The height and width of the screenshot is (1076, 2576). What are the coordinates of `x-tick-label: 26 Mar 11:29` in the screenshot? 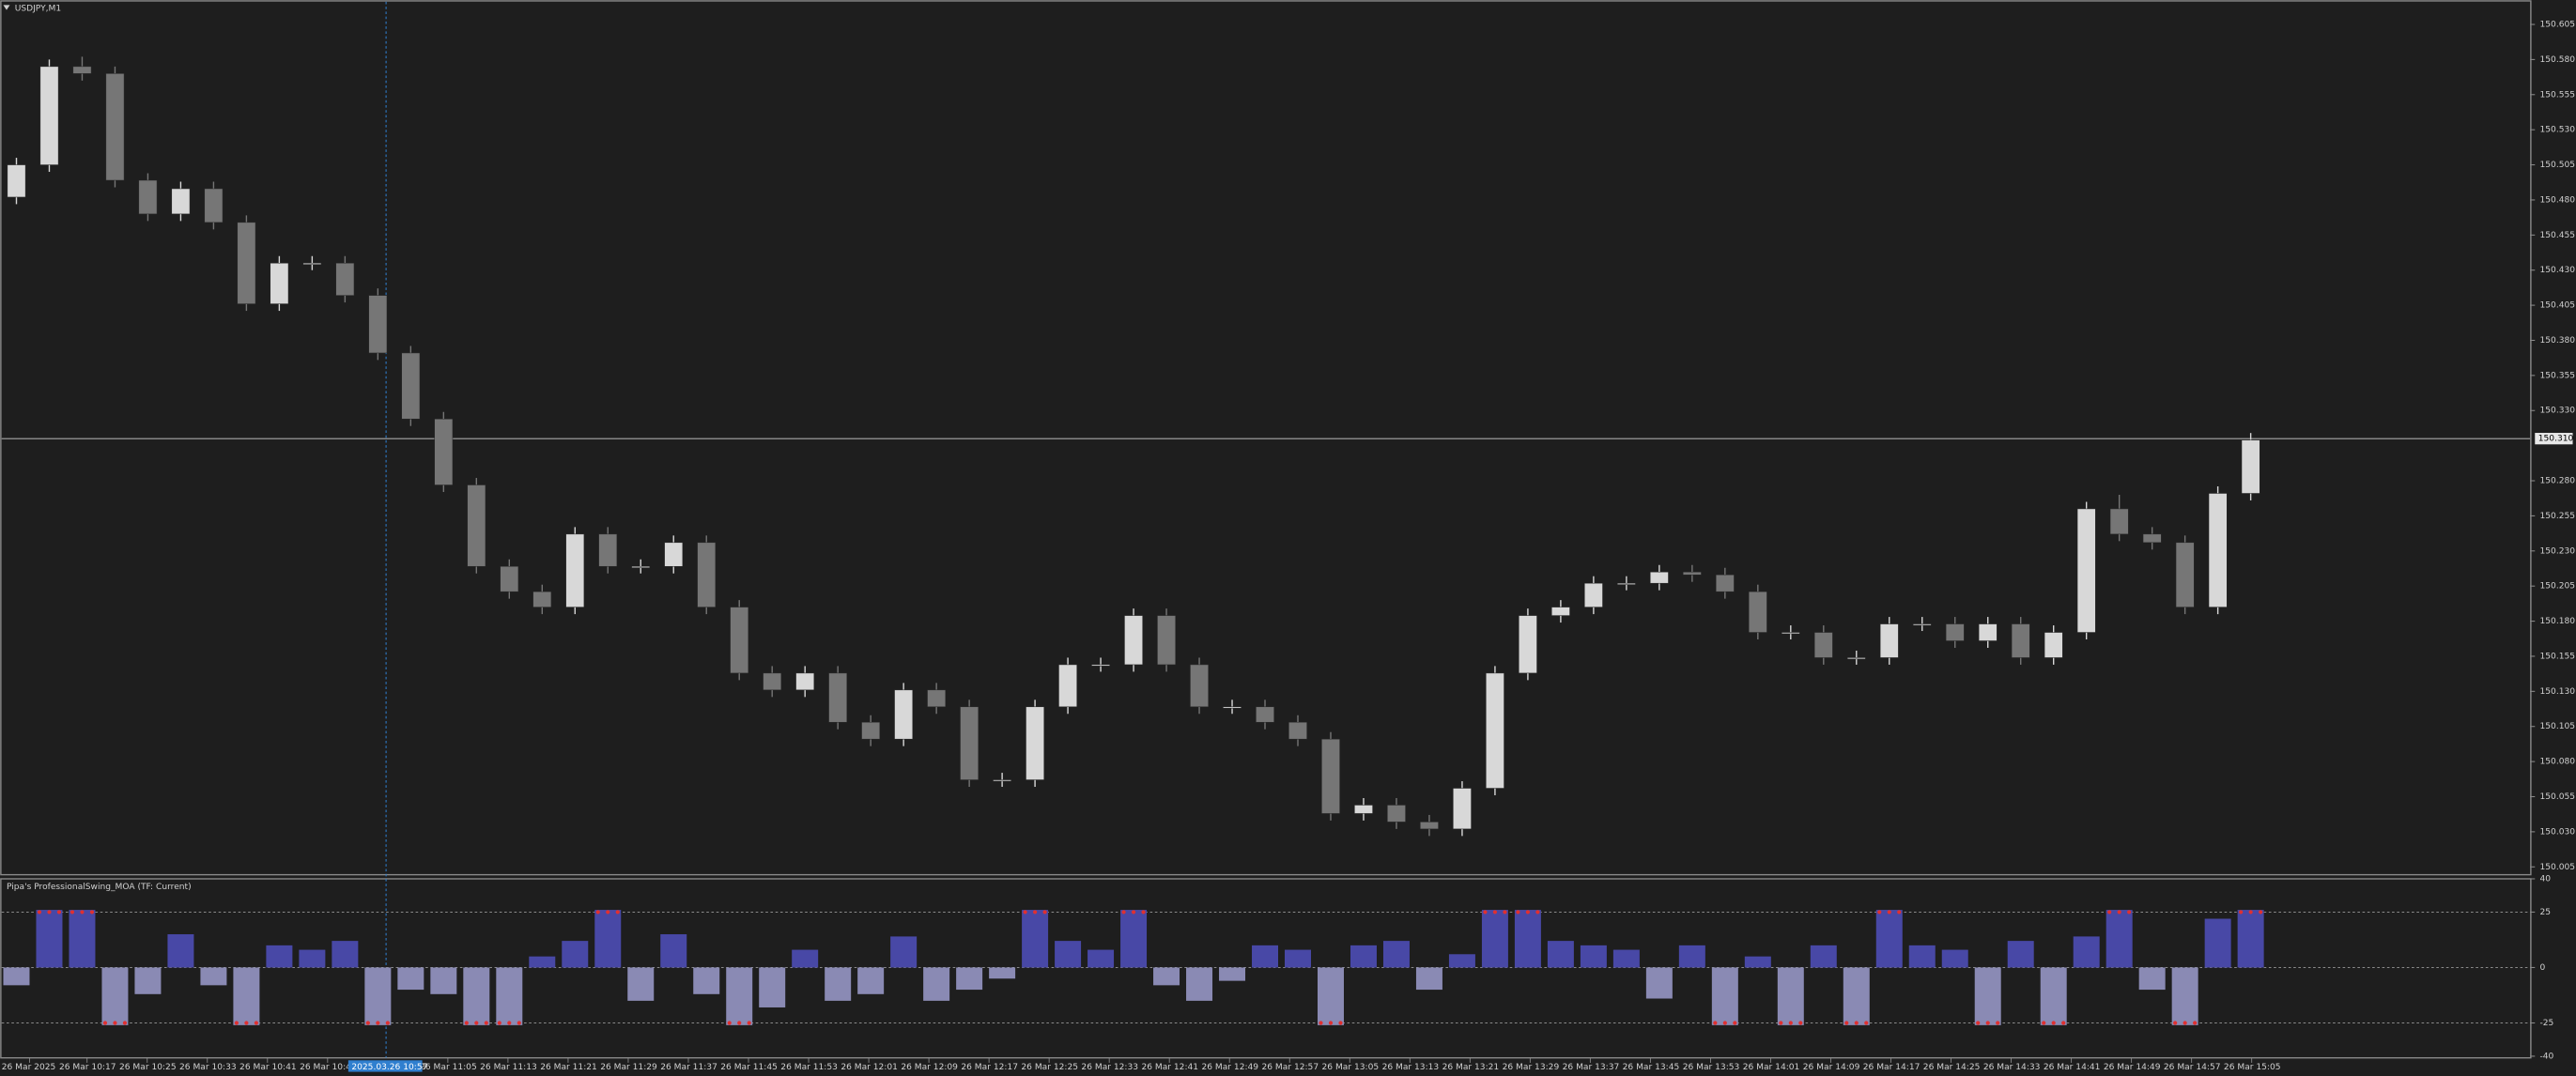 It's located at (628, 1068).